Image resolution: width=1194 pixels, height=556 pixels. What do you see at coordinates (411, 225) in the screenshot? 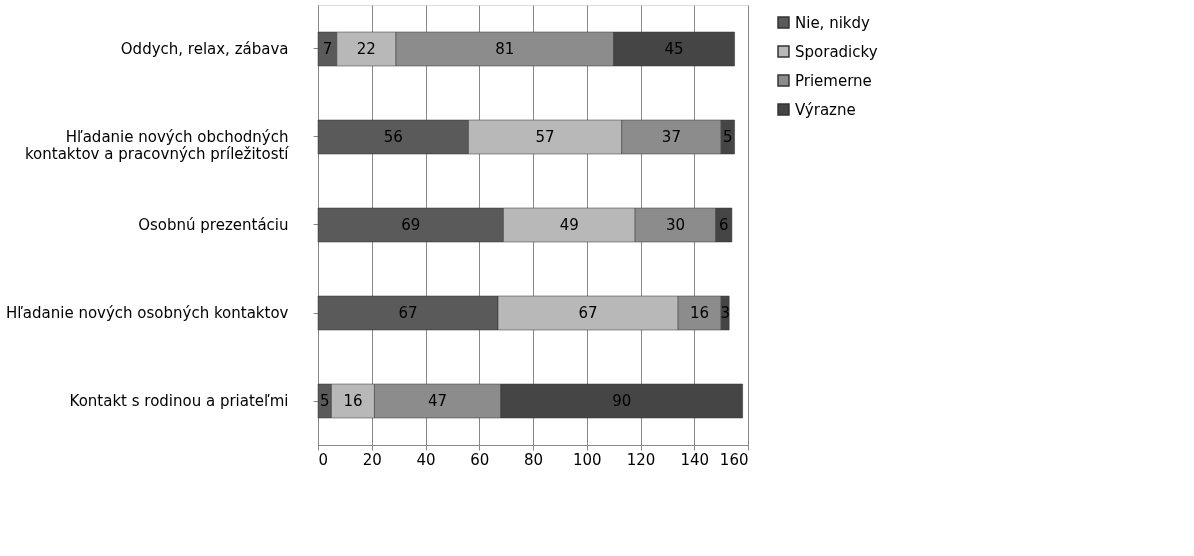
I see `data-label: 69` at bounding box center [411, 225].